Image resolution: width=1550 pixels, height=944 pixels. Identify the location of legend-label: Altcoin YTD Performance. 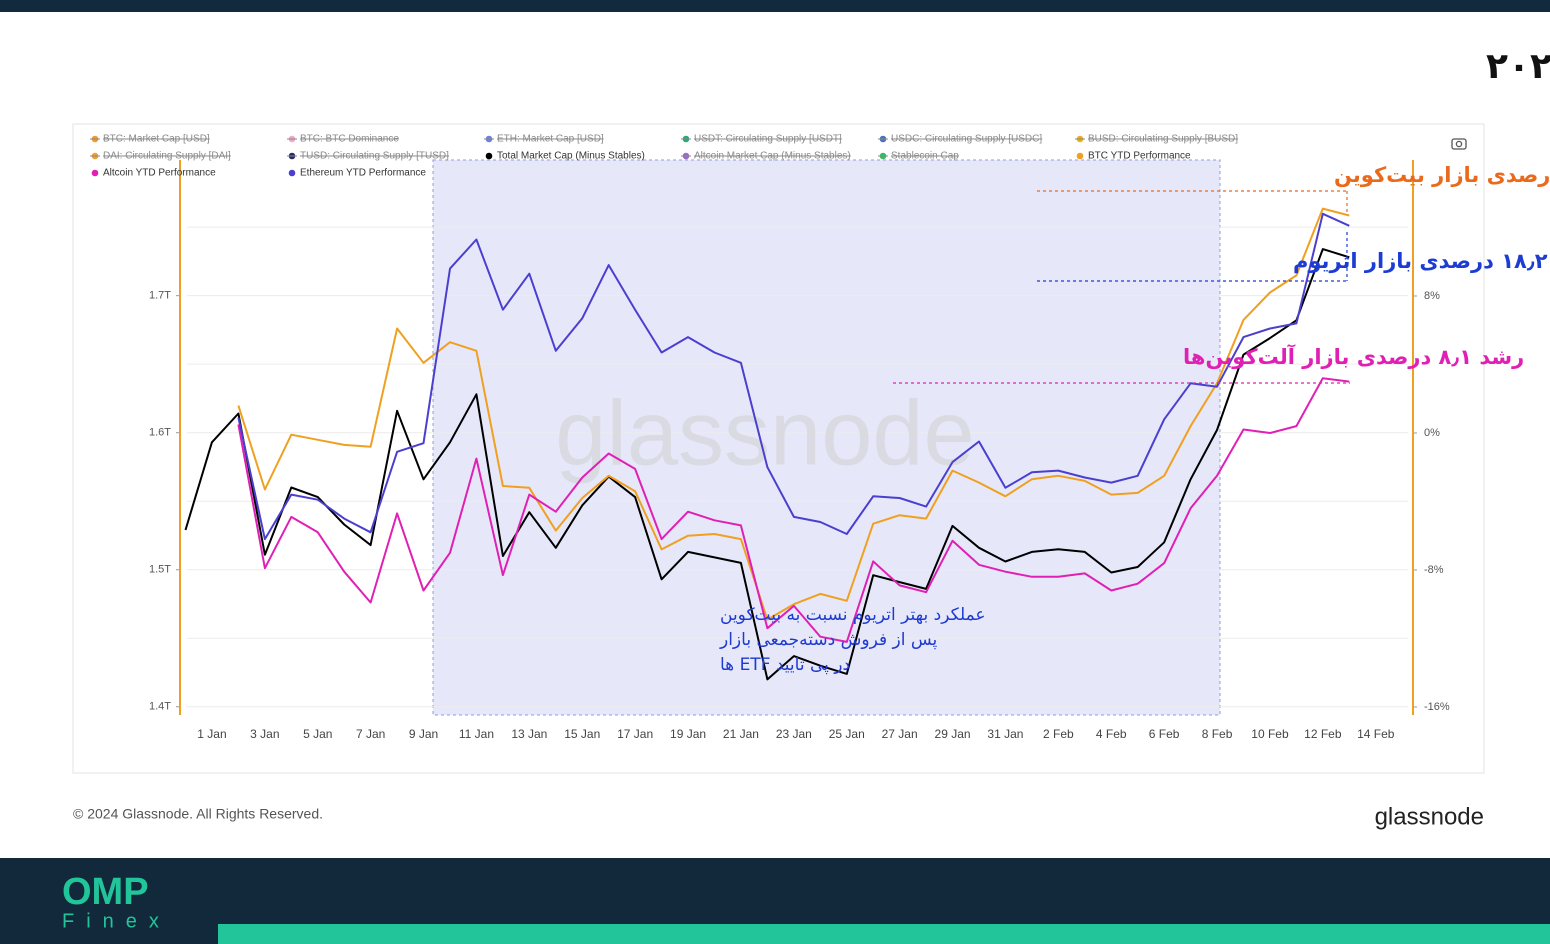
(159, 173).